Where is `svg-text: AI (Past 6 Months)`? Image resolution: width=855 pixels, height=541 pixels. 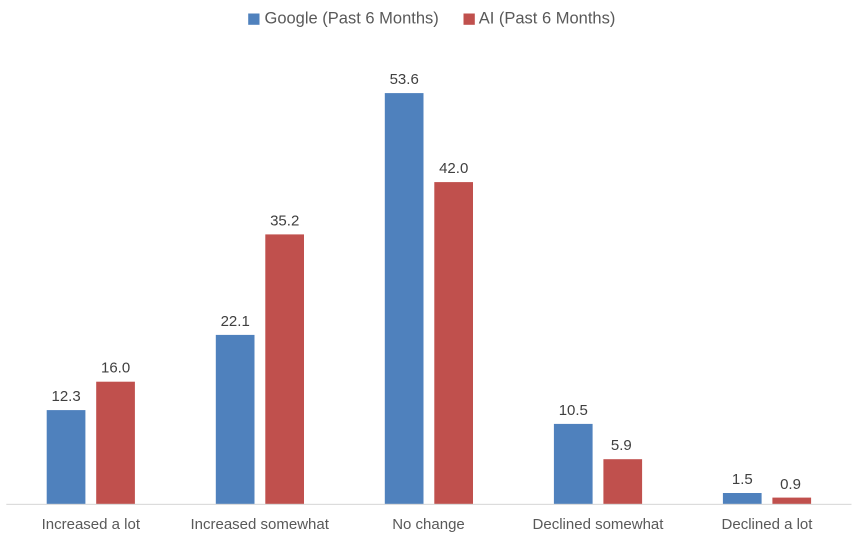
svg-text: AI (Past 6 Months) is located at coordinates (547, 18).